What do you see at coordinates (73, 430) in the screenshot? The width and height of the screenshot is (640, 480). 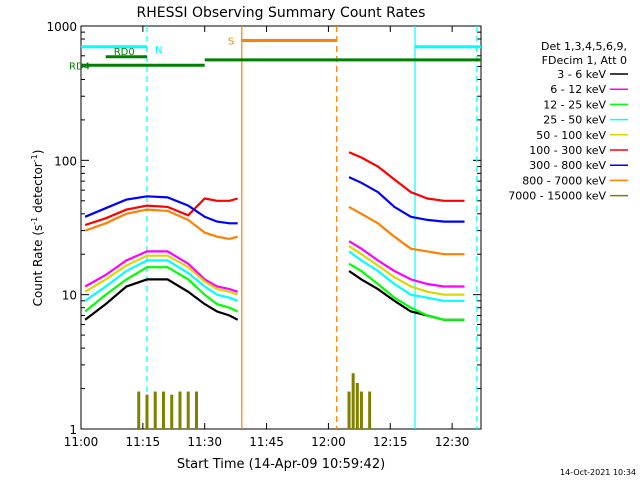 I see `y-tick-label: 1` at bounding box center [73, 430].